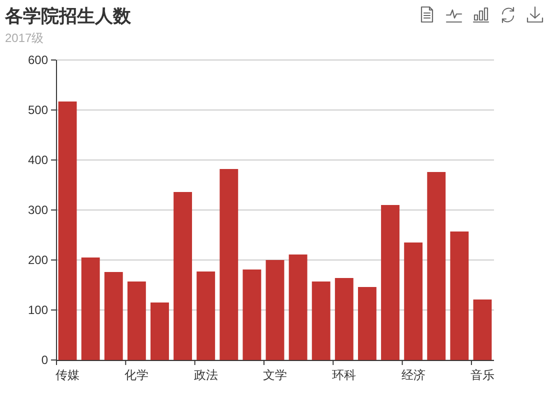 This screenshot has width=550, height=420. Describe the element at coordinates (68, 16) in the screenshot. I see `chart-title: 各学院招生人数` at that location.